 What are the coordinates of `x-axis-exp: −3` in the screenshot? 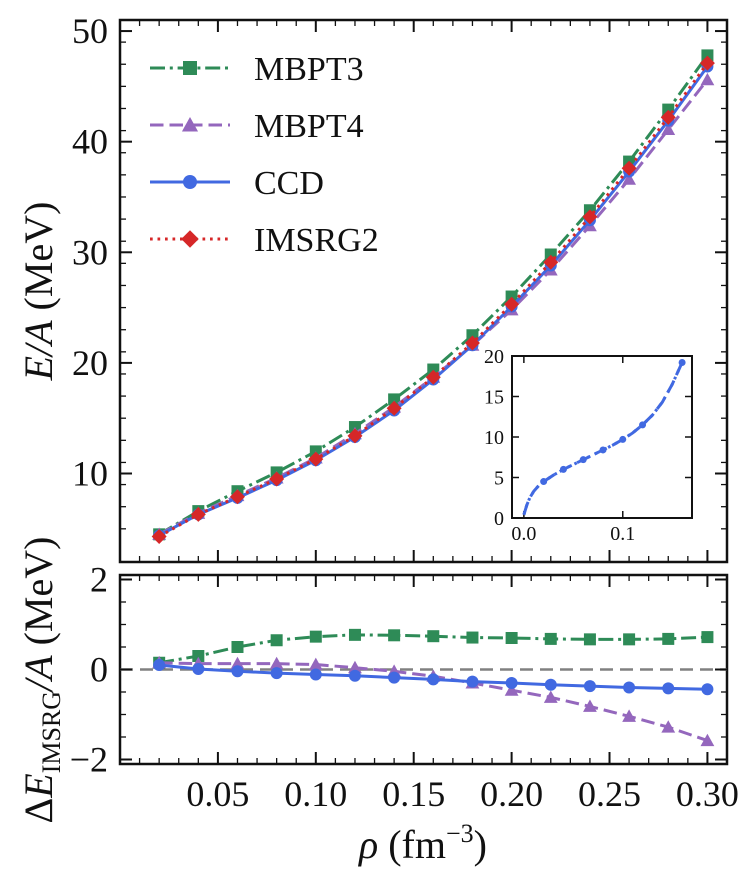 It's located at (460, 833).